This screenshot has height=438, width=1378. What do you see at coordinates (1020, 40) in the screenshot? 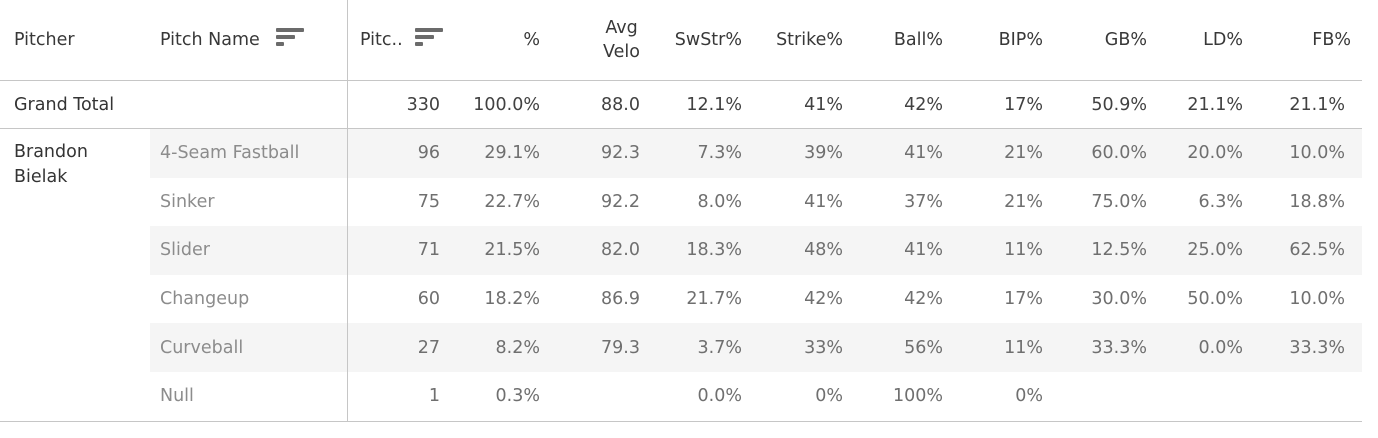
I see `column-header-bip-pct-label: BIP%` at bounding box center [1020, 40].